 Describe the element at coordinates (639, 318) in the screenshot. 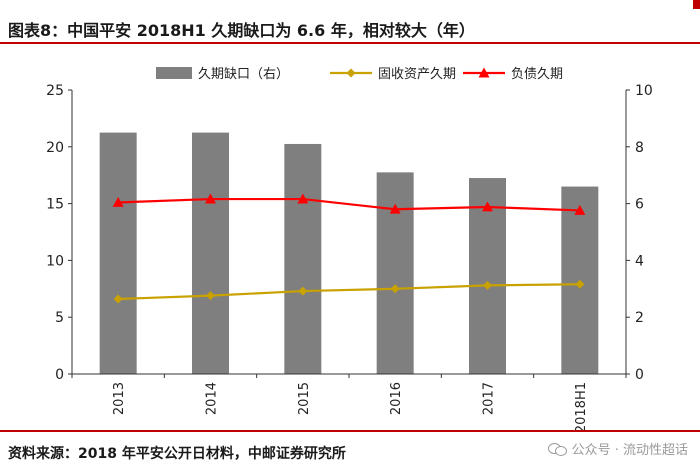

I see `right-tick-label: 2` at that location.